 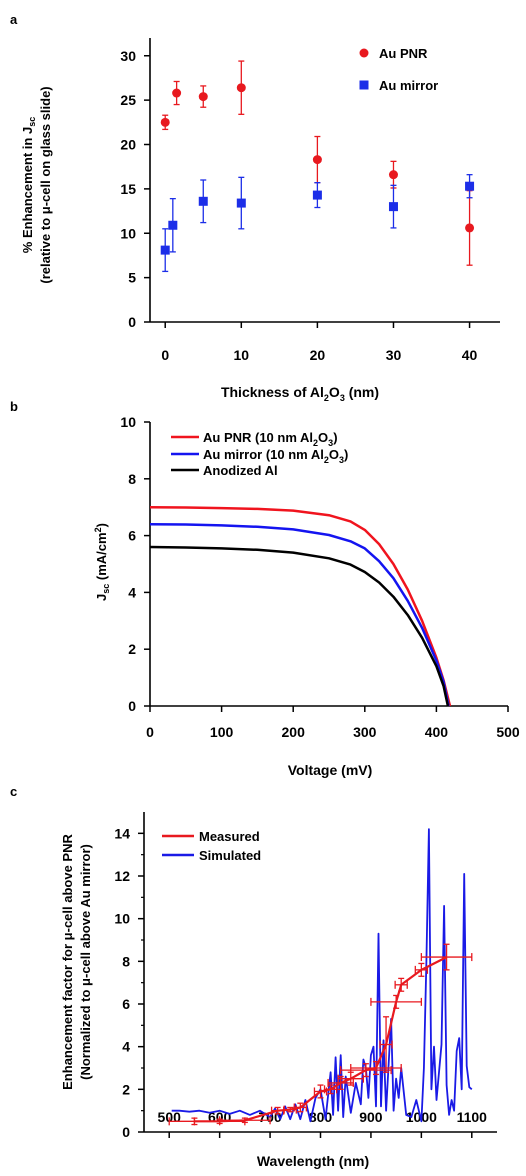 What do you see at coordinates (294, 732) in the screenshot?
I see `x-tick-label: 200` at bounding box center [294, 732].